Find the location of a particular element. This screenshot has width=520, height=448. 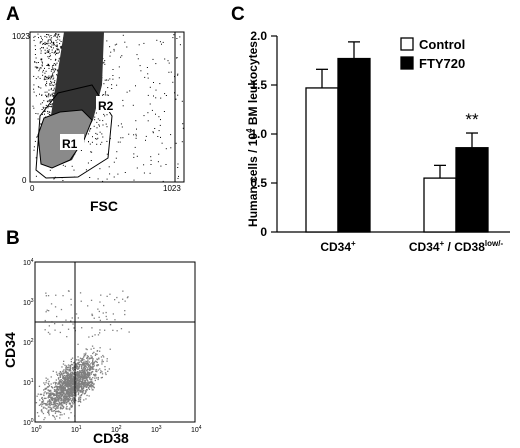

panel-b-x-tick-label: 104 is located at coordinates (196, 429).